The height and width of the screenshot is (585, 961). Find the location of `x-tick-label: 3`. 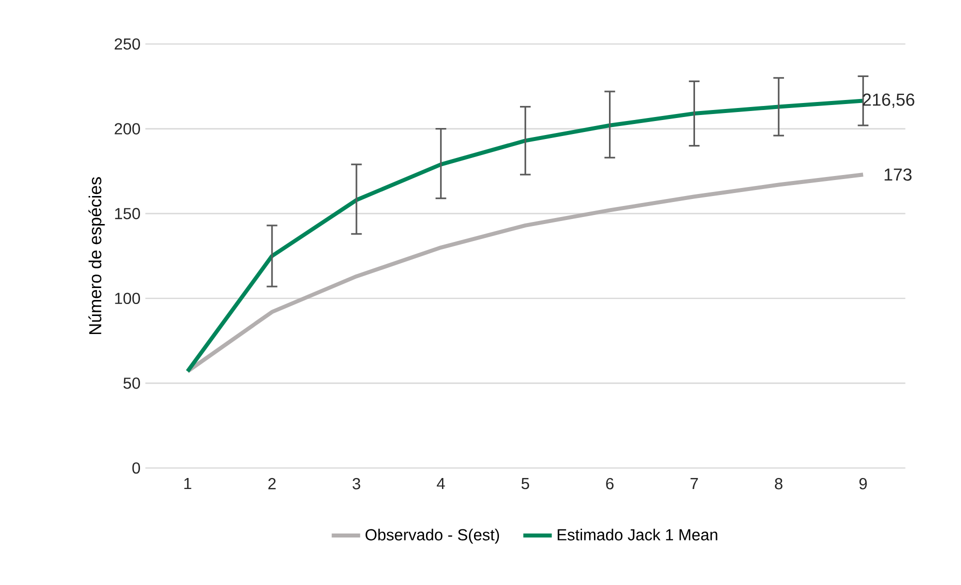

x-tick-label: 3 is located at coordinates (356, 484).